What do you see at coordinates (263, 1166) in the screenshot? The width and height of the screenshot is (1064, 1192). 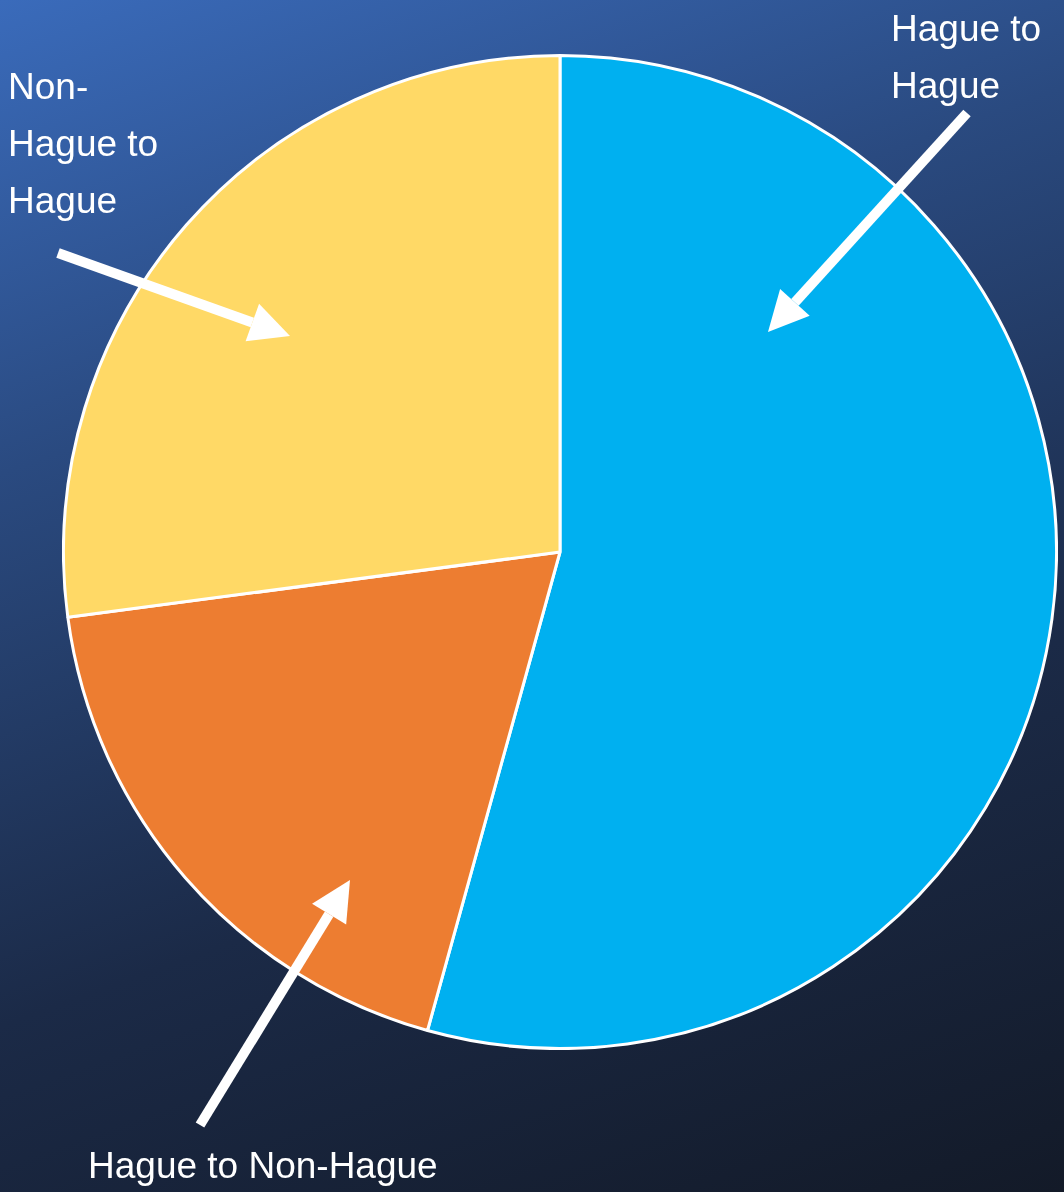 I see `slice-label: Hague to Non-Hague` at bounding box center [263, 1166].